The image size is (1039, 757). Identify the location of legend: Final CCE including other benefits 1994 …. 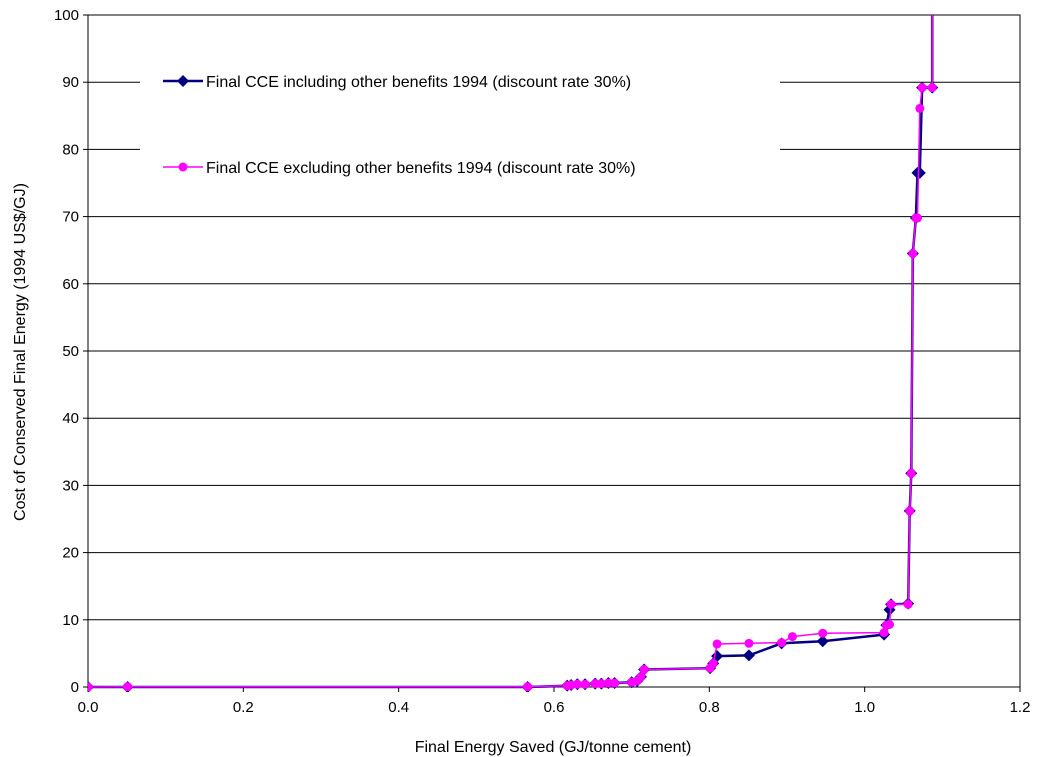
(460, 127).